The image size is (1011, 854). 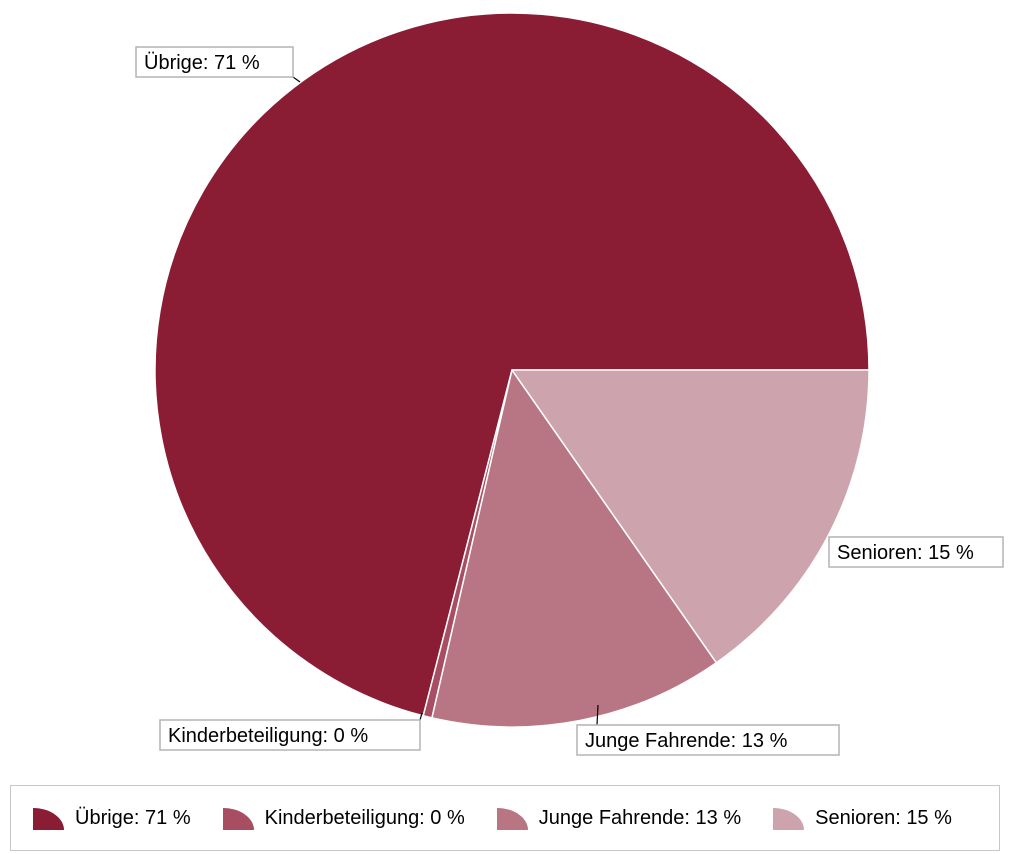 What do you see at coordinates (905, 553) in the screenshot?
I see `callout-label: Senioren: 15 %` at bounding box center [905, 553].